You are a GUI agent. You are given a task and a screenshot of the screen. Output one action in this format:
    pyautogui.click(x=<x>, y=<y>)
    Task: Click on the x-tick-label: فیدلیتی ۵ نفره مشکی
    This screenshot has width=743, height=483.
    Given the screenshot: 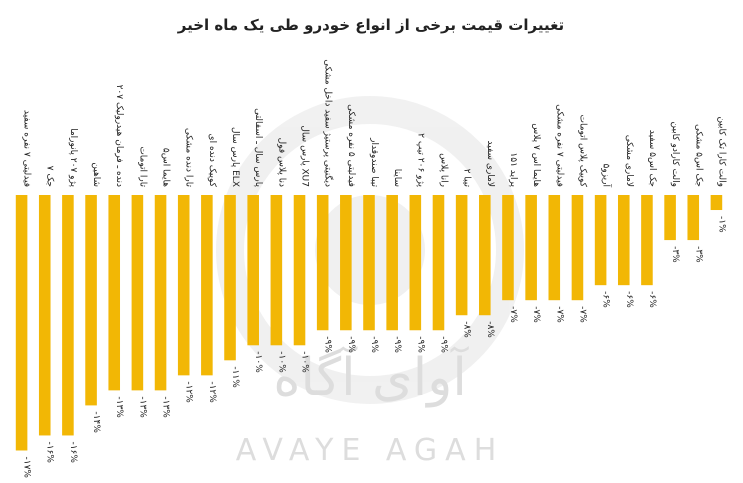 What is the action you would take?
    pyautogui.click(x=351, y=145)
    